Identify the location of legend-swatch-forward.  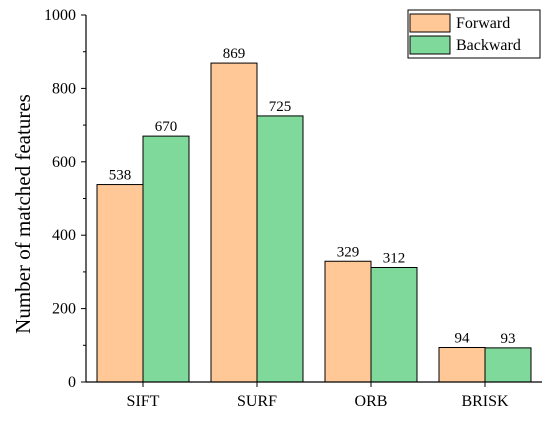
(430, 23).